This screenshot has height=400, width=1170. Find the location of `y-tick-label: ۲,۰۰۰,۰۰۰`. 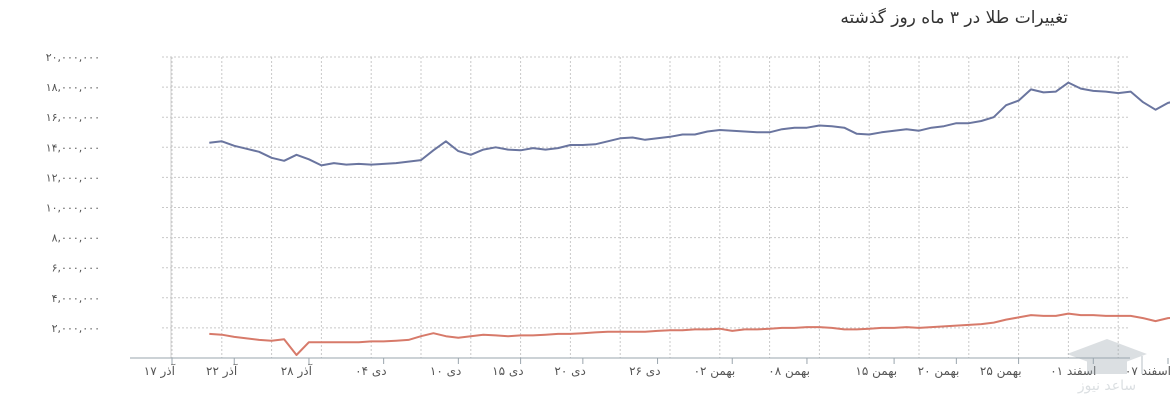

y-tick-label: ۲,۰۰۰,۰۰۰ is located at coordinates (76, 328).